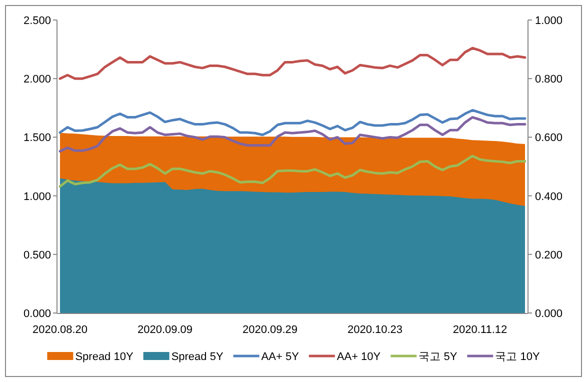 The width and height of the screenshot is (587, 382). I want to click on y-tick-label: 2.000, so click(37, 80).